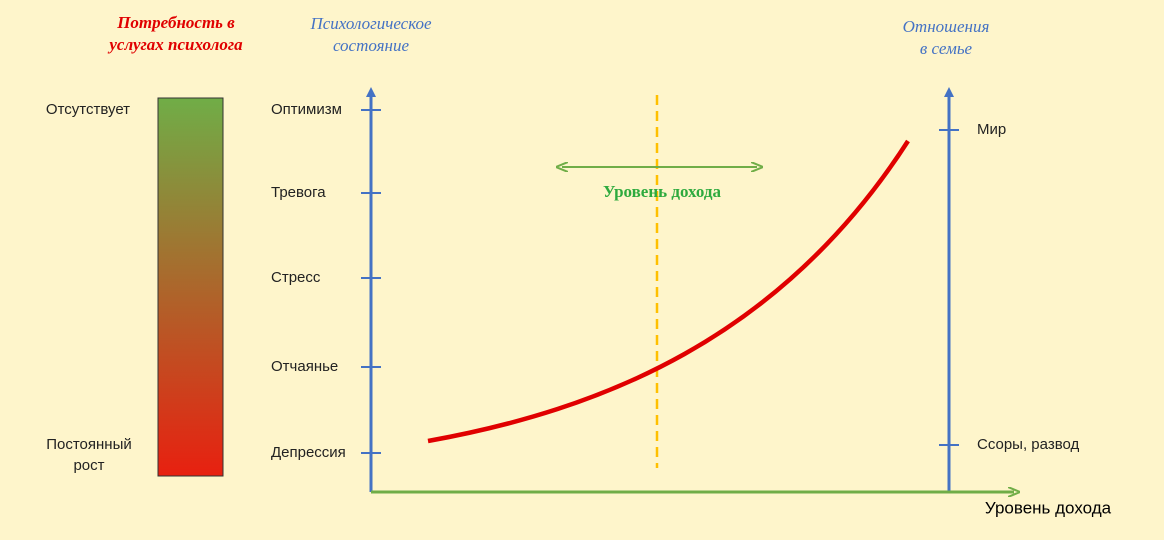 This screenshot has height=540, width=1164. I want to click on psych-level-label: Тревога, so click(298, 192).